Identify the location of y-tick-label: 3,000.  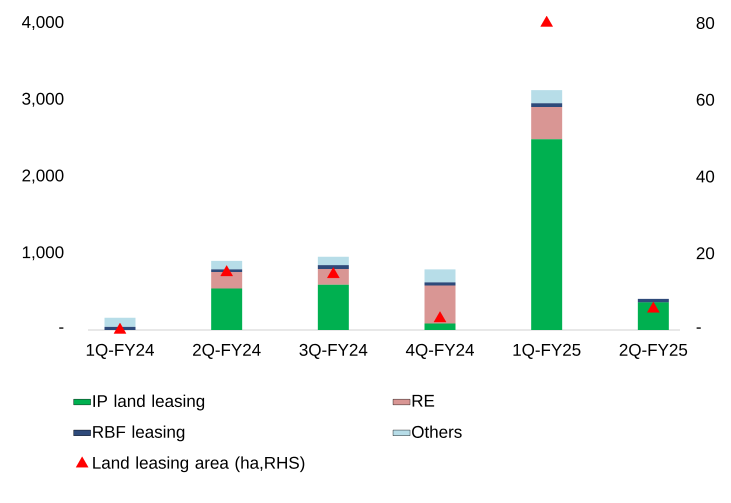
(43, 99).